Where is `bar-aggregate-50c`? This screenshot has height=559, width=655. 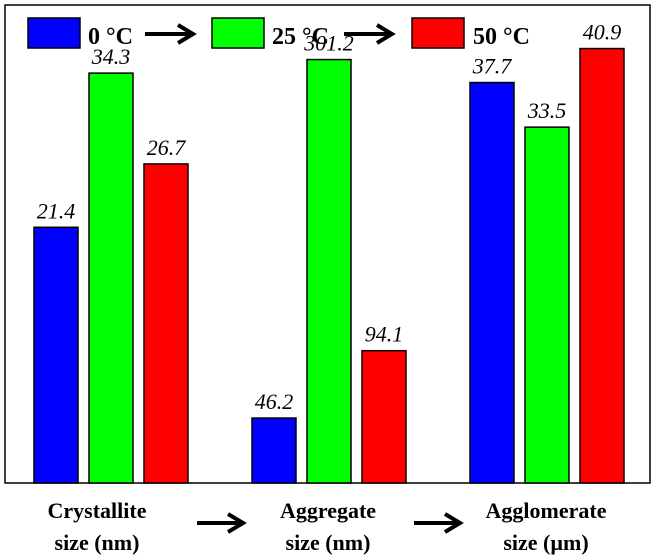
bar-aggregate-50c is located at coordinates (384, 416).